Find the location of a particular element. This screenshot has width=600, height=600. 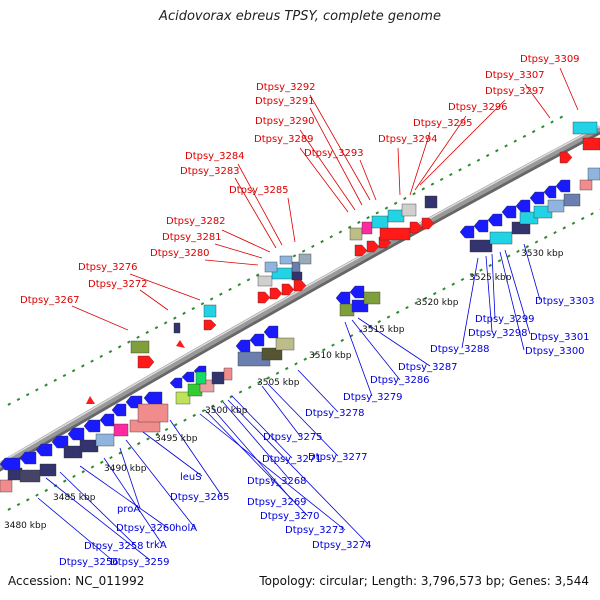

forward-gene-label: Dtpsy_3272 is located at coordinates (118, 284).